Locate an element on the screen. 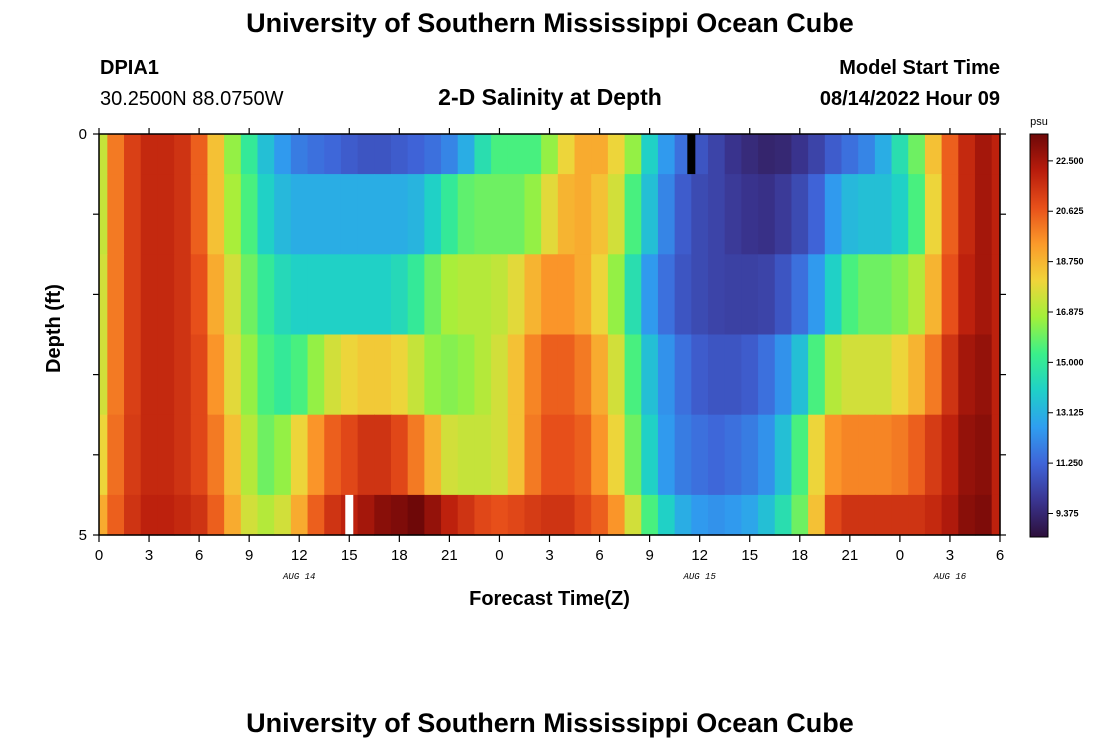 The width and height of the screenshot is (1100, 750). date-label: AUG 16 is located at coordinates (950, 577).